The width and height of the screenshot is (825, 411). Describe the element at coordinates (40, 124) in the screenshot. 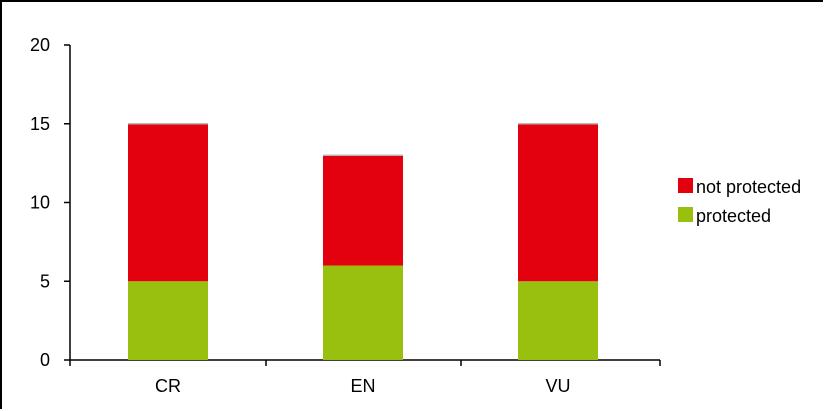

I see `y-tick-label: 15` at that location.